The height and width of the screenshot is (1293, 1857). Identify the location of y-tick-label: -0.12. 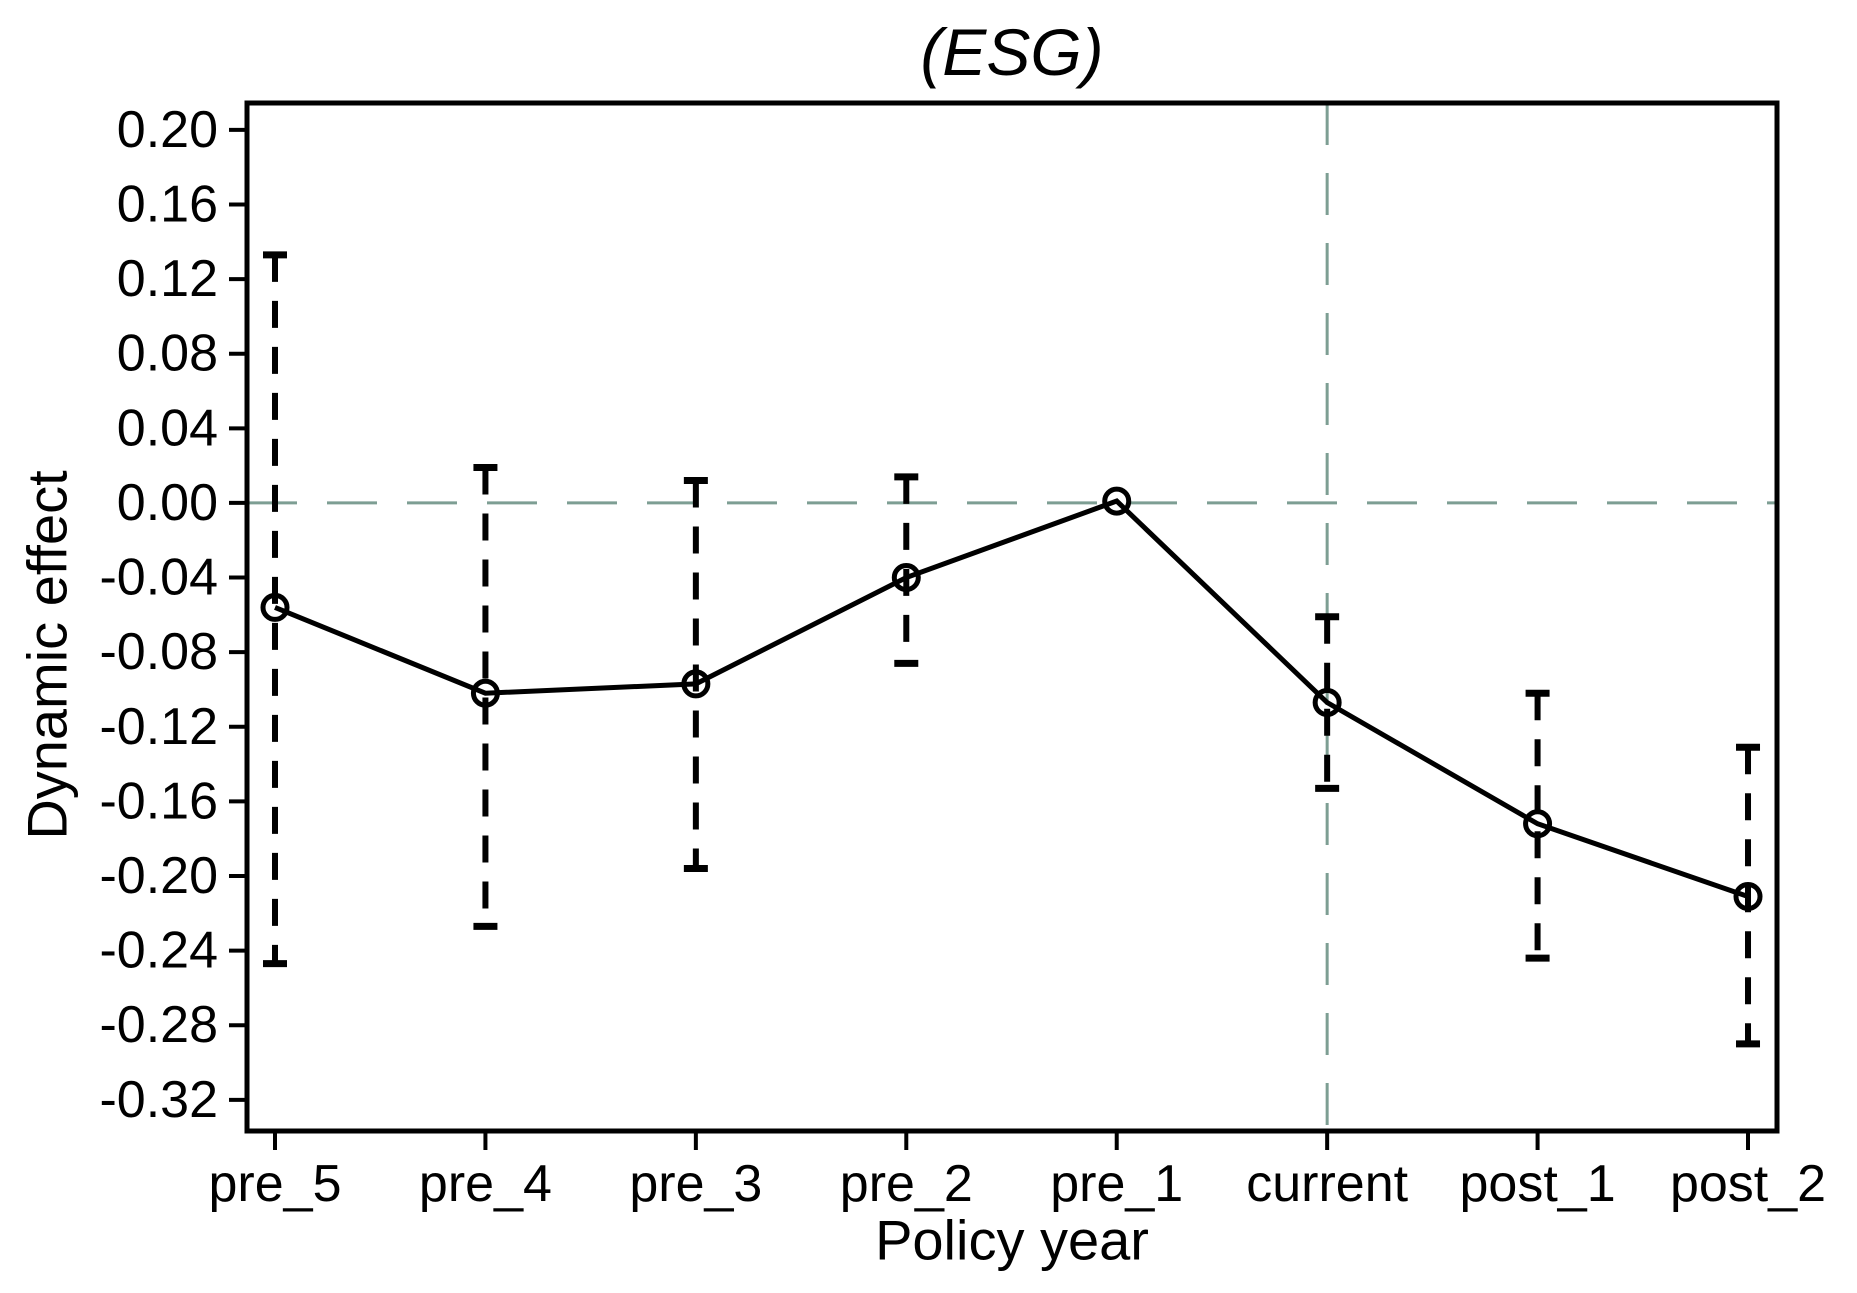
(158, 727).